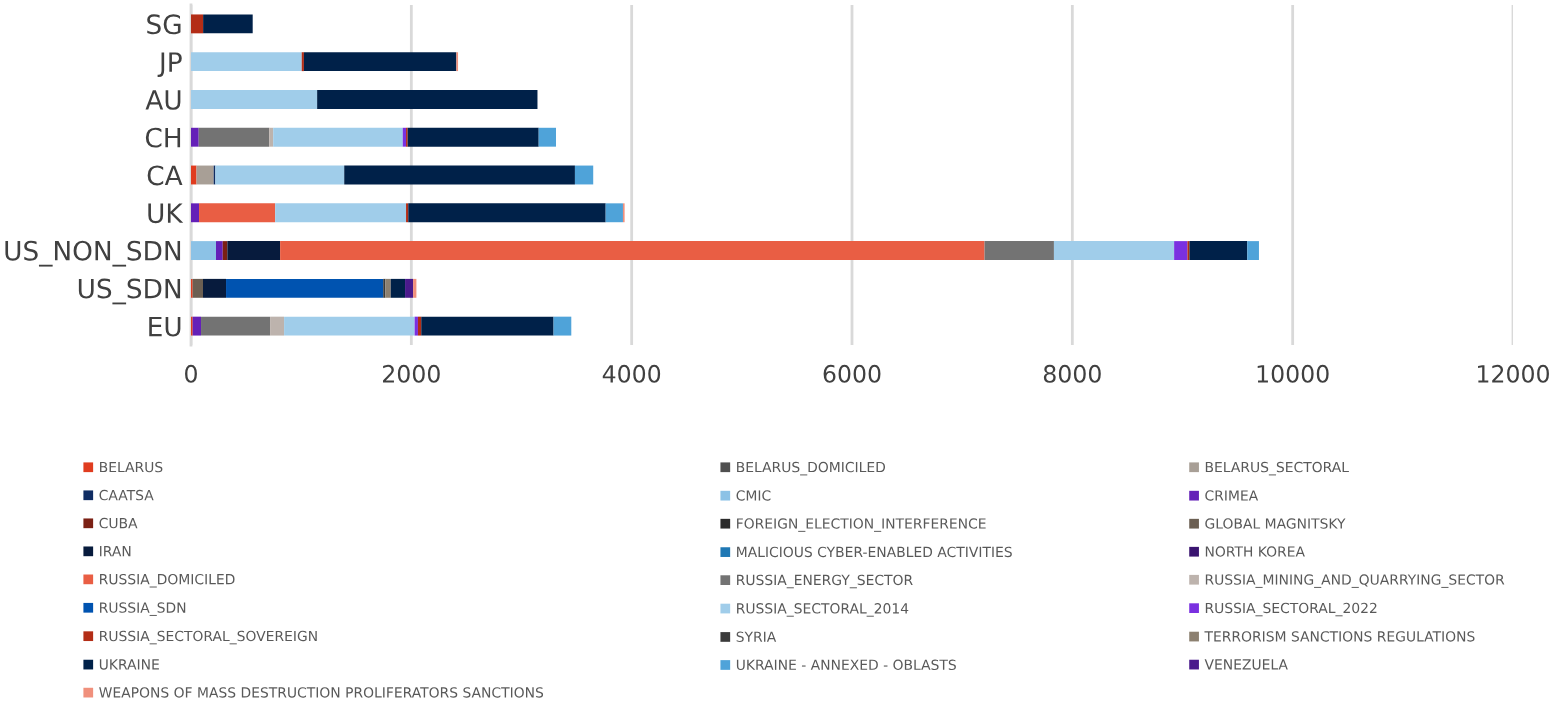 This screenshot has height=707, width=1557. Describe the element at coordinates (1339, 636) in the screenshot. I see `legend-label: TERRORISM SANCTIONS REGULATIONS` at that location.